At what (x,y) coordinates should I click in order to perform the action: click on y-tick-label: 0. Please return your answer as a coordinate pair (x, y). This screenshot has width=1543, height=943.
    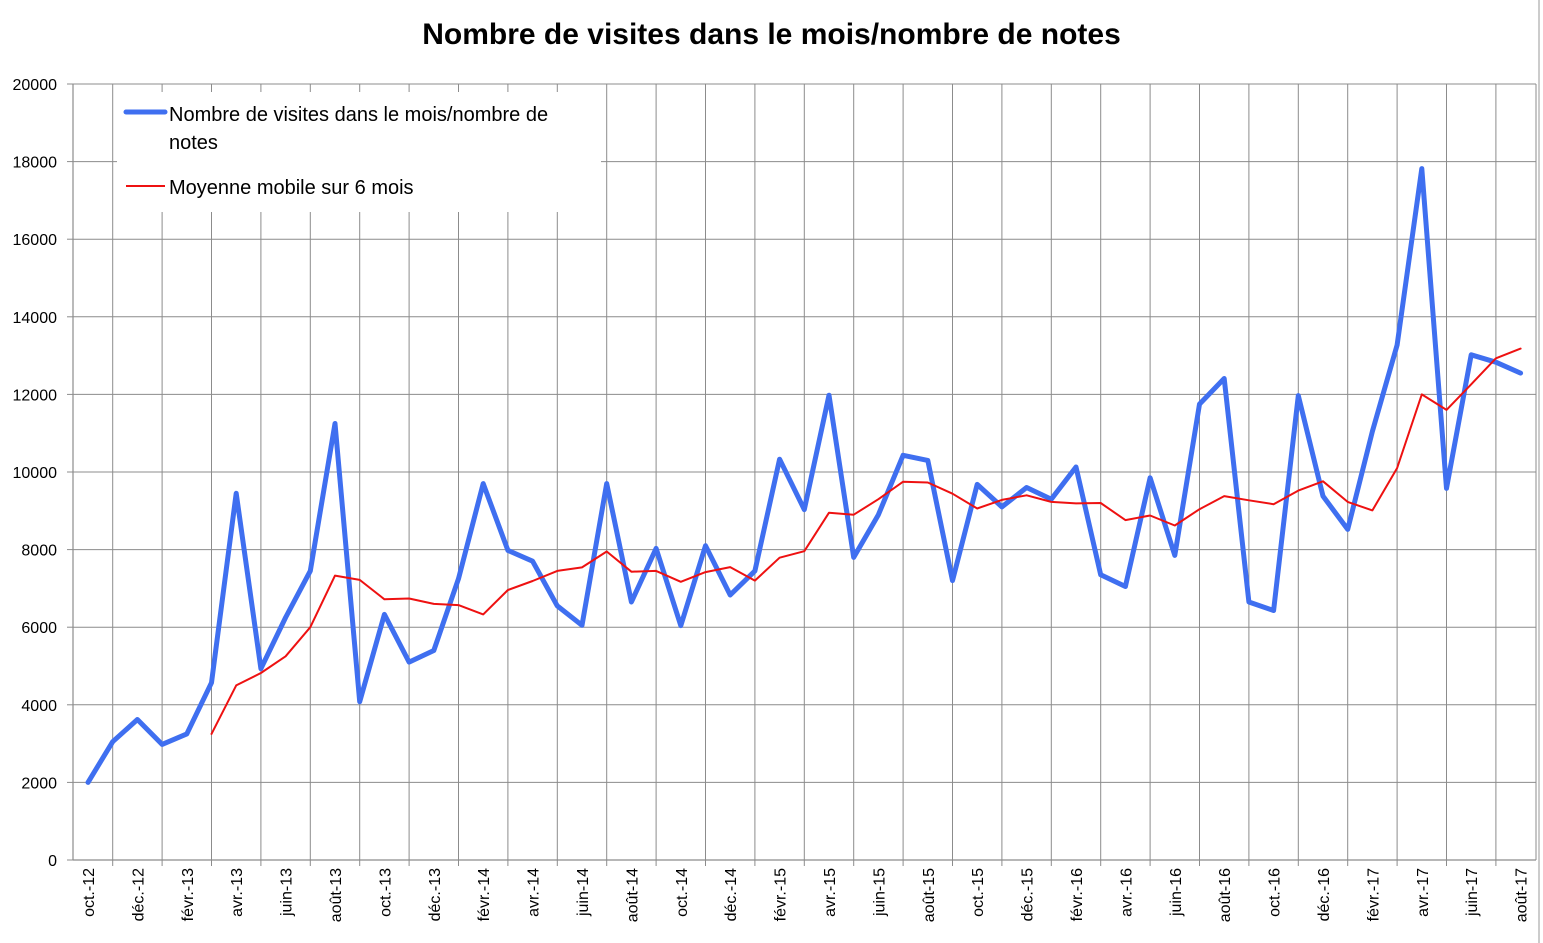
    Looking at the image, I should click on (52, 861).